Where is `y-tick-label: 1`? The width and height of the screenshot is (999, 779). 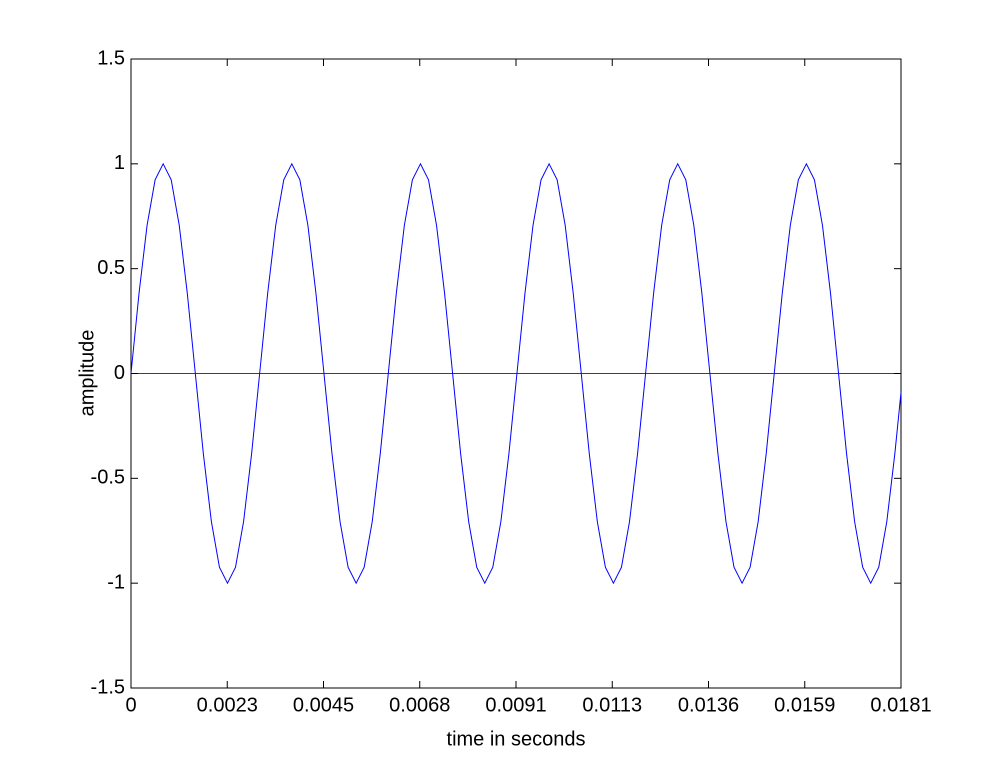 y-tick-label: 1 is located at coordinates (119, 163).